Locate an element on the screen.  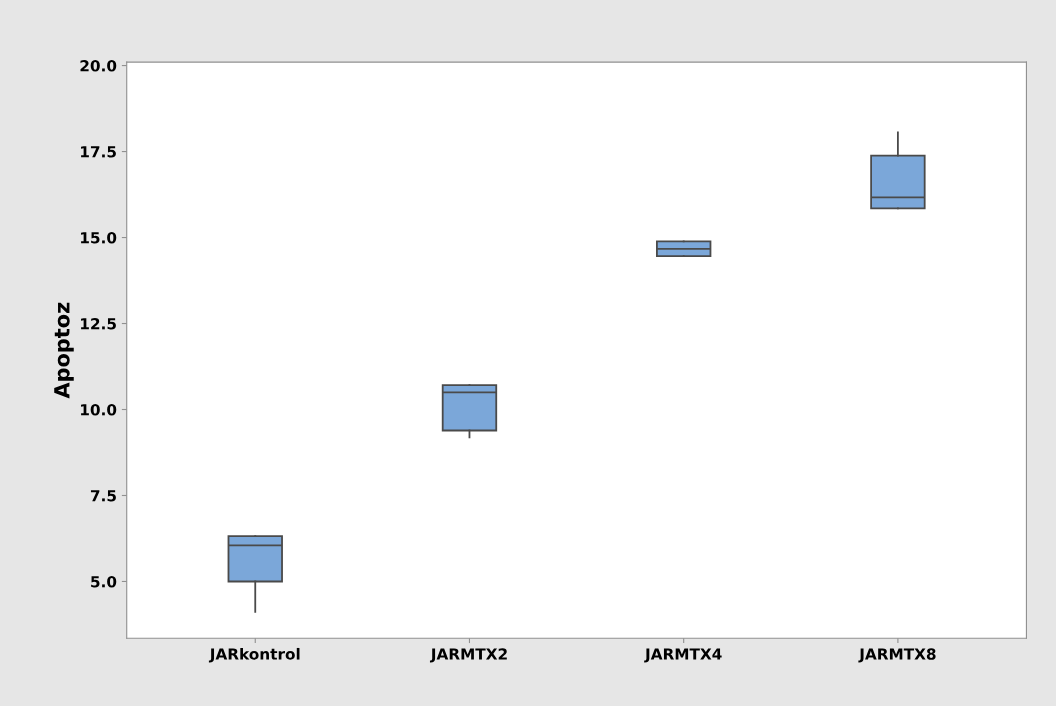
x-tick-label: JARkontrol is located at coordinates (254, 655).